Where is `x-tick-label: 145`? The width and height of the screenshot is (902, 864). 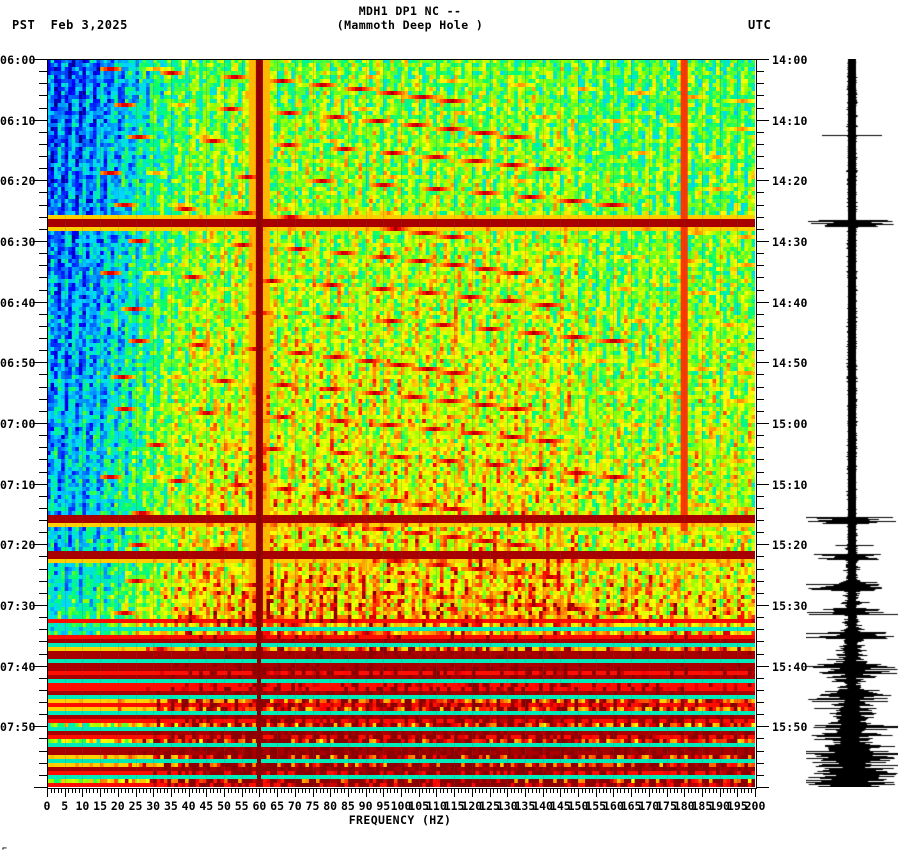 x-tick-label: 145 is located at coordinates (560, 806).